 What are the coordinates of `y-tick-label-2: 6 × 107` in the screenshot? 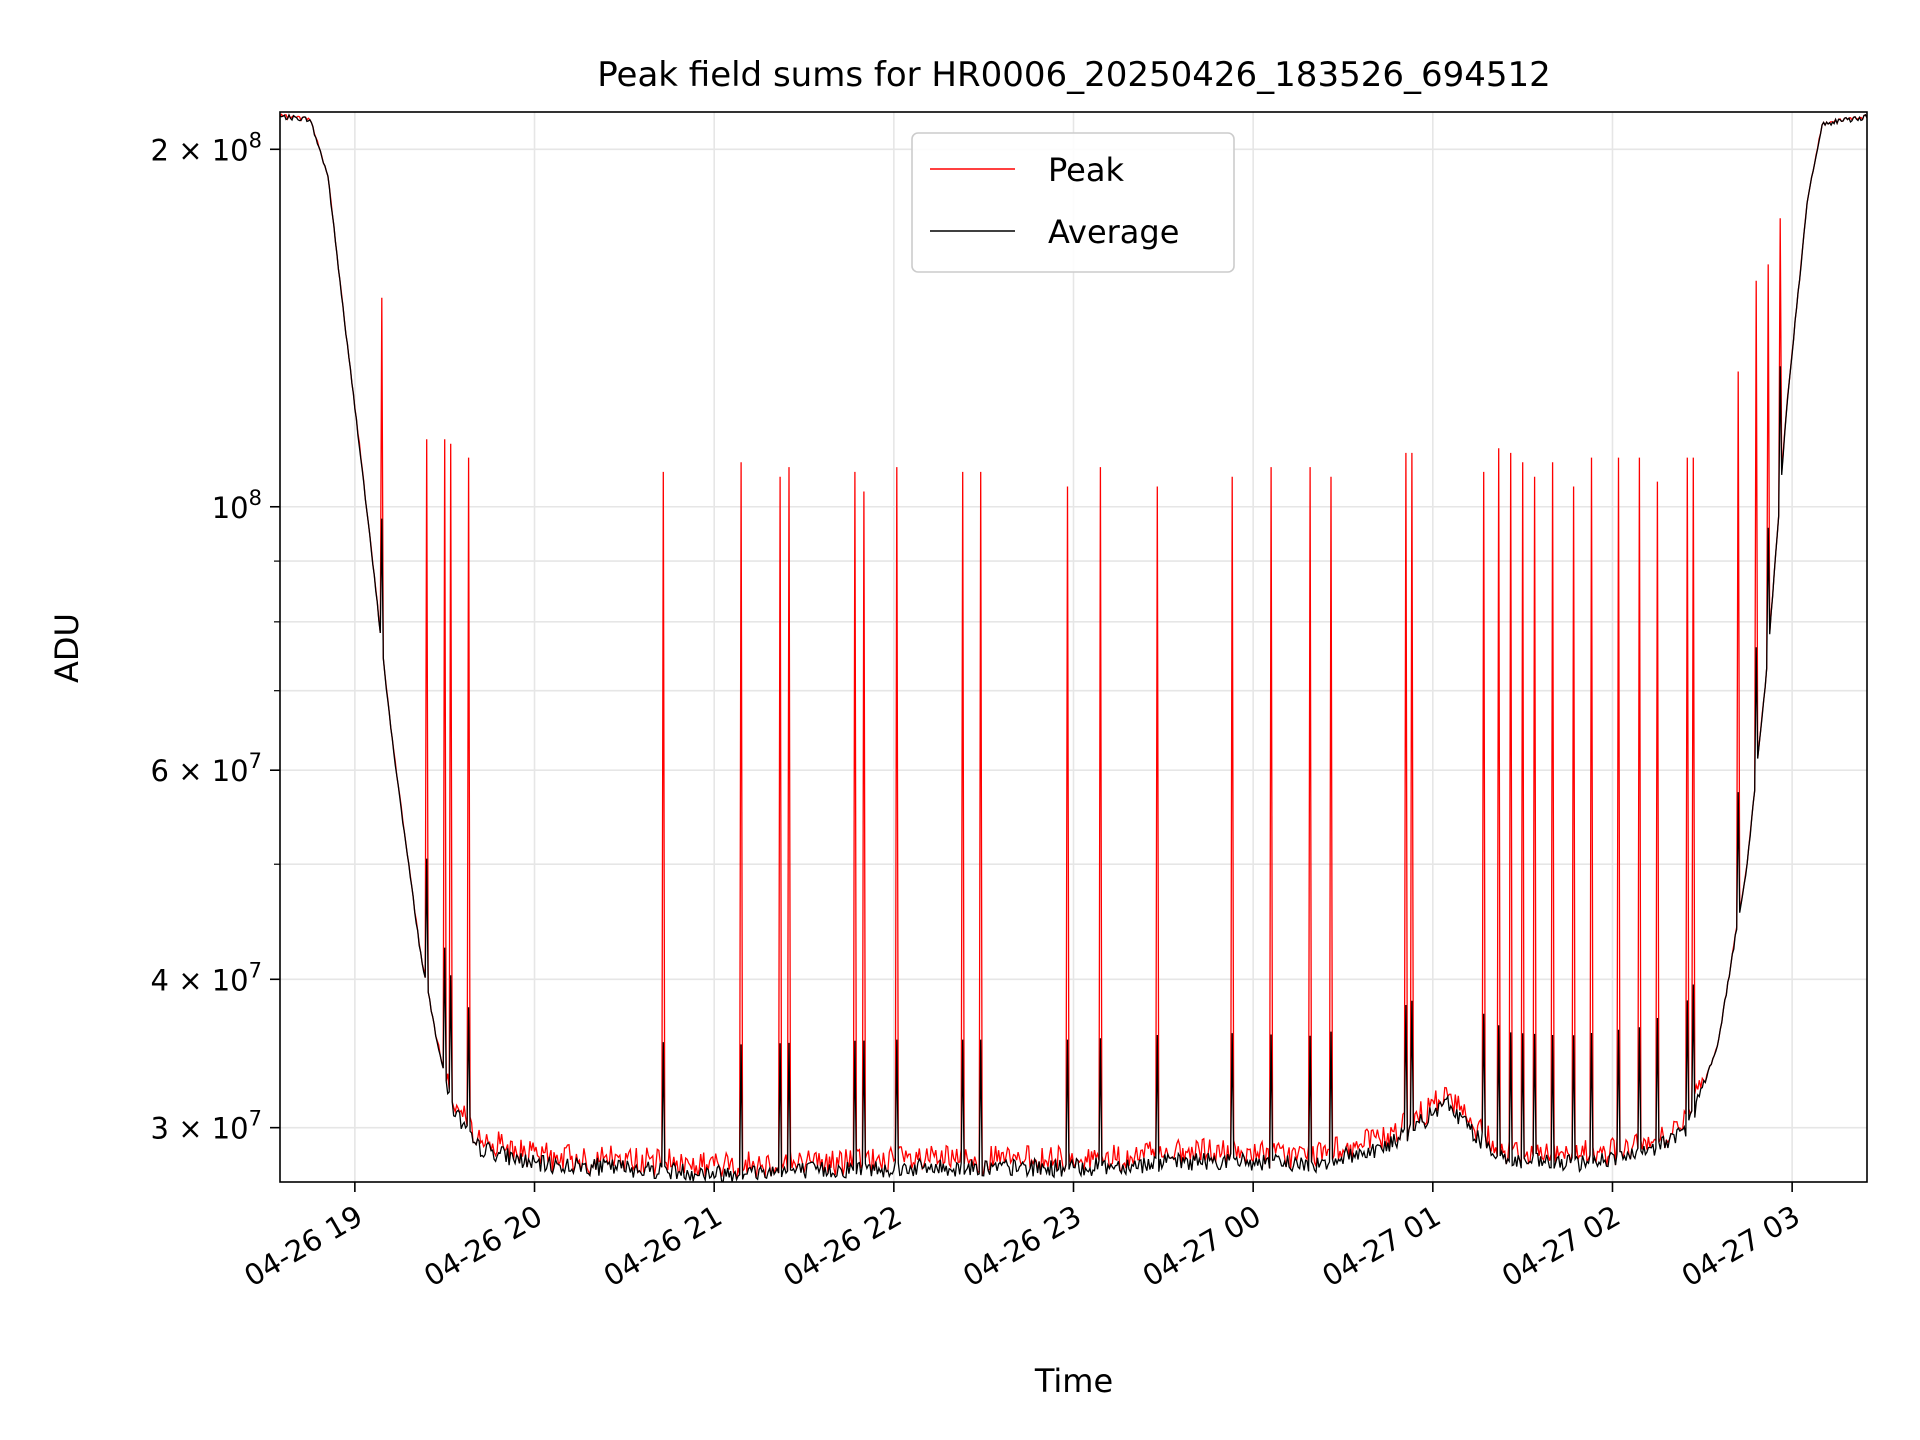 It's located at (206, 768).